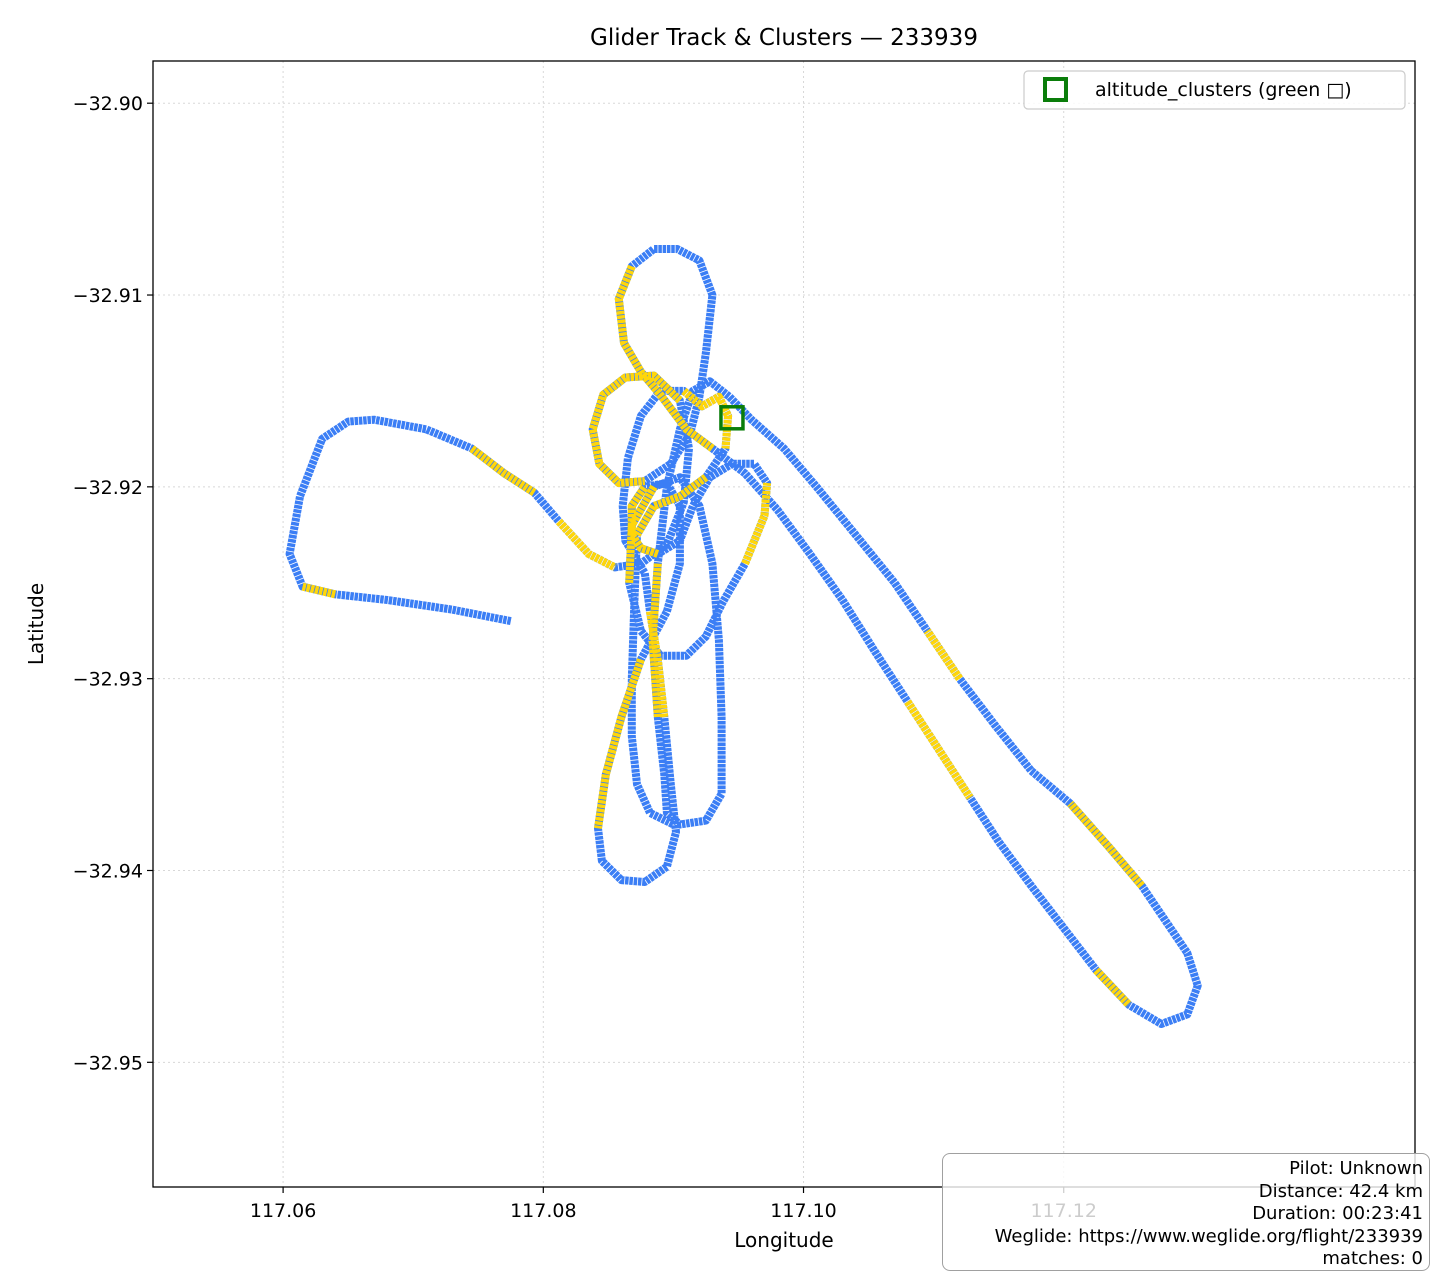 The height and width of the screenshot is (1280, 1440). What do you see at coordinates (113, 583) in the screenshot?
I see `y-axis-ticks: −32.90 −32.91 −32.92 −32.93 −32.94 −32.95` at bounding box center [113, 583].